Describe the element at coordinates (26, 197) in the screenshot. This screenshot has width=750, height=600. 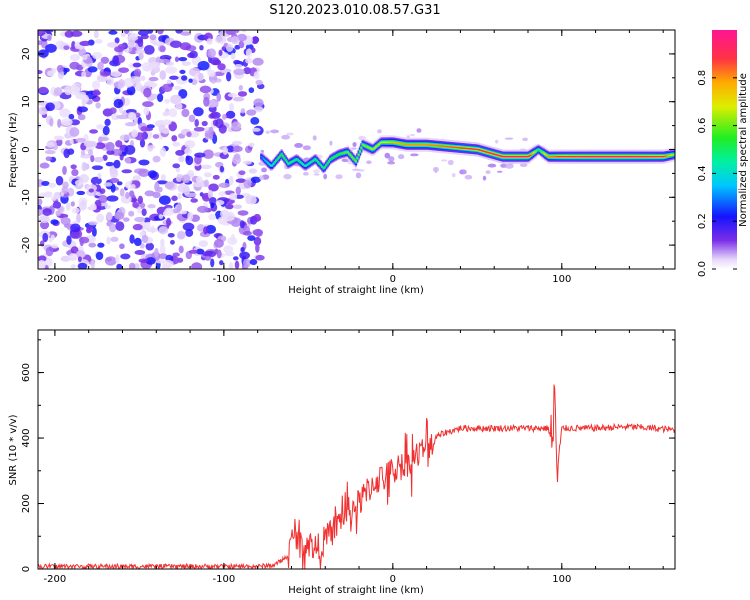
I see `y-tick-label: -10` at that location.